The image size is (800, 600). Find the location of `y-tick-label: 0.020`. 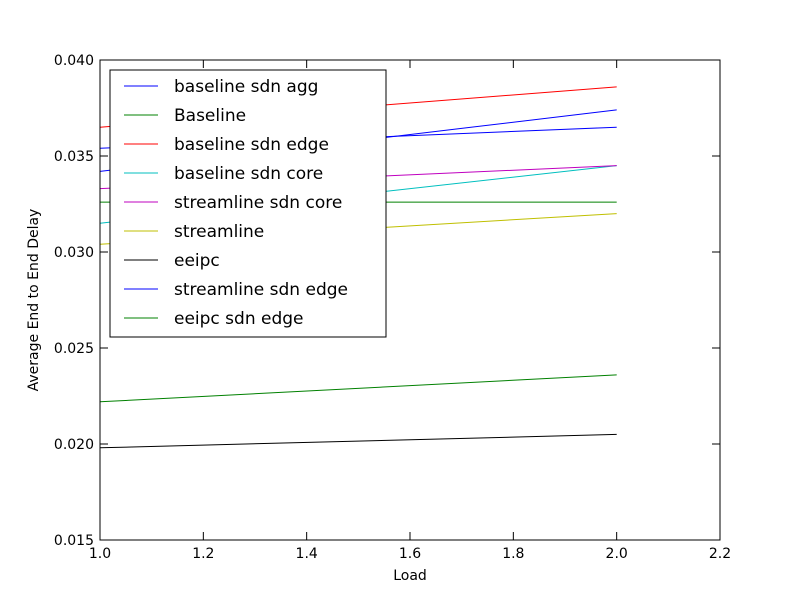

y-tick-label: 0.020 is located at coordinates (74, 445).